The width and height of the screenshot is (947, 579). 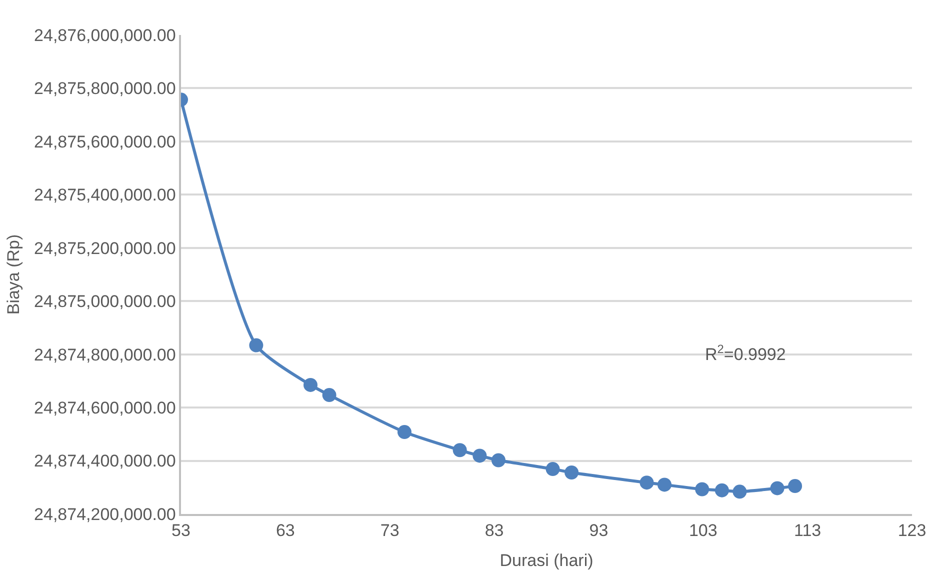 What do you see at coordinates (745, 353) in the screenshot?
I see `annotation: R$^{2}$=0.9992` at bounding box center [745, 353].